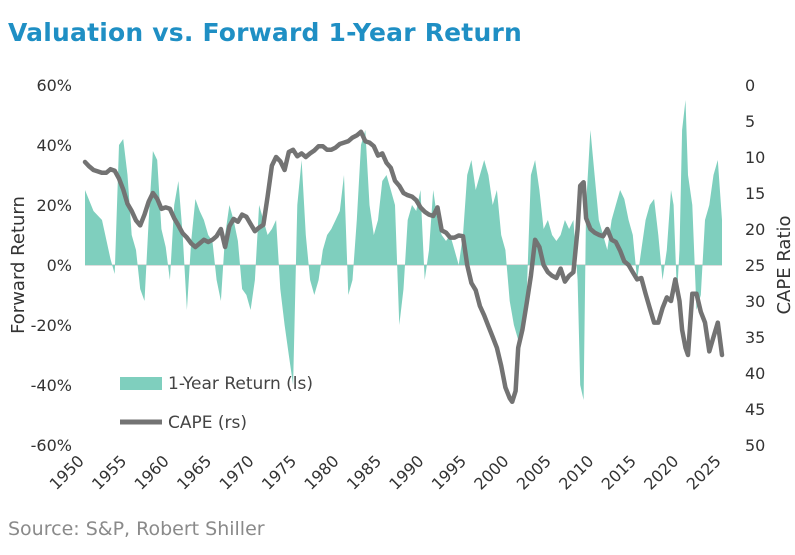 The width and height of the screenshot is (795, 555). Describe the element at coordinates (54, 145) in the screenshot. I see `left-tick-label: 40%` at that location.